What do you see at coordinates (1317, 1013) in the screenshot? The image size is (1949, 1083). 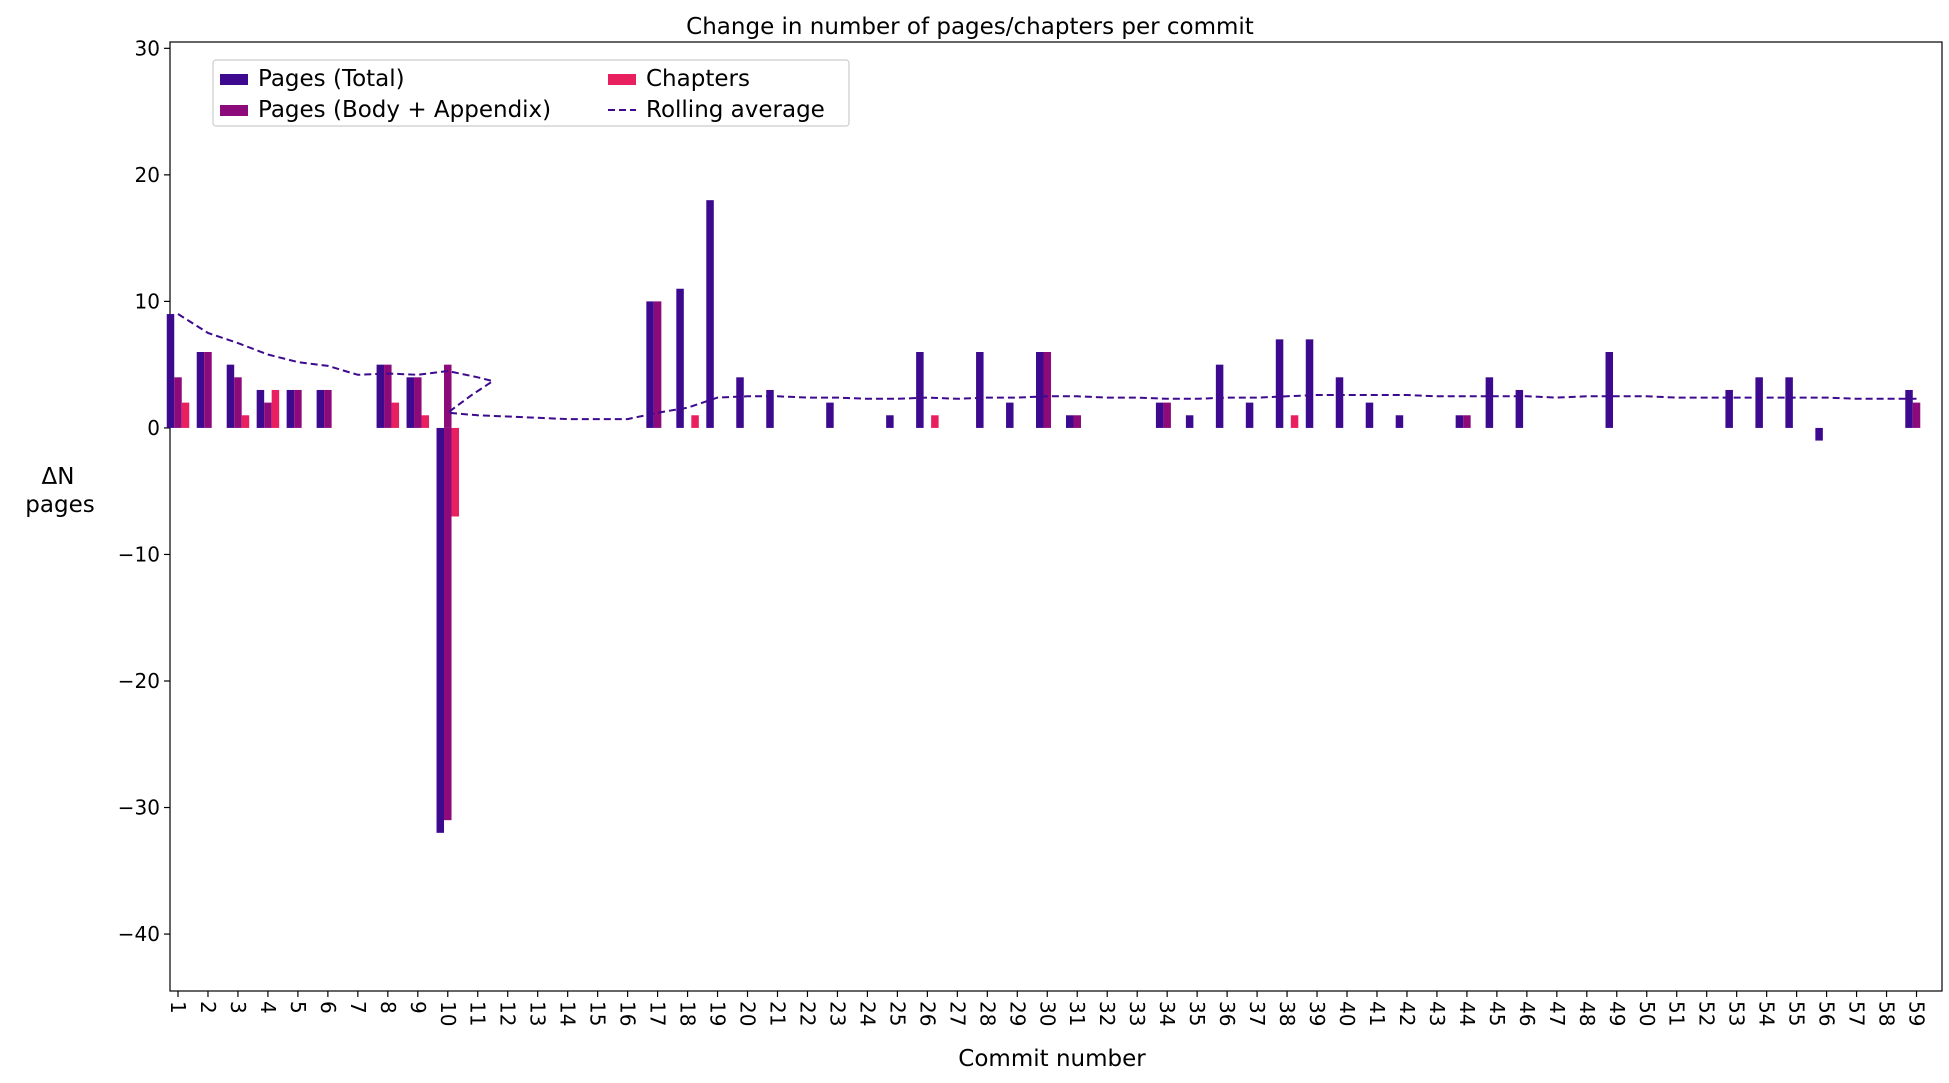 I see `x-tick-label: 39` at bounding box center [1317, 1013].